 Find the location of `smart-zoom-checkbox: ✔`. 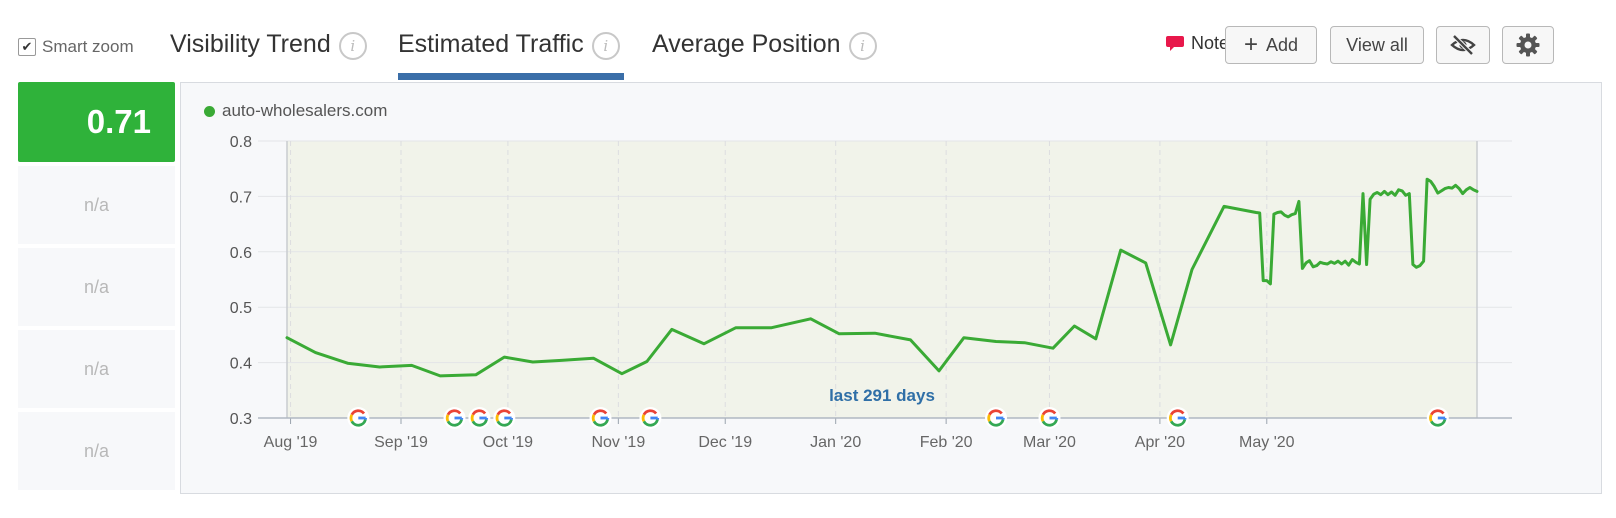

smart-zoom-checkbox: ✔ is located at coordinates (27, 47).